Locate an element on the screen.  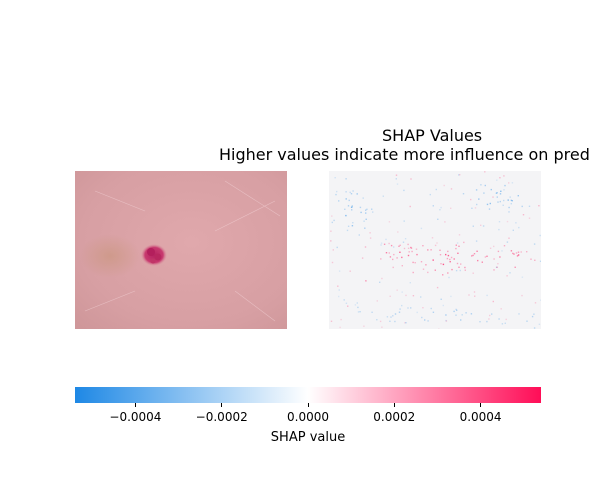
colorbar-tick-label: −0.0004 is located at coordinates (135, 417).